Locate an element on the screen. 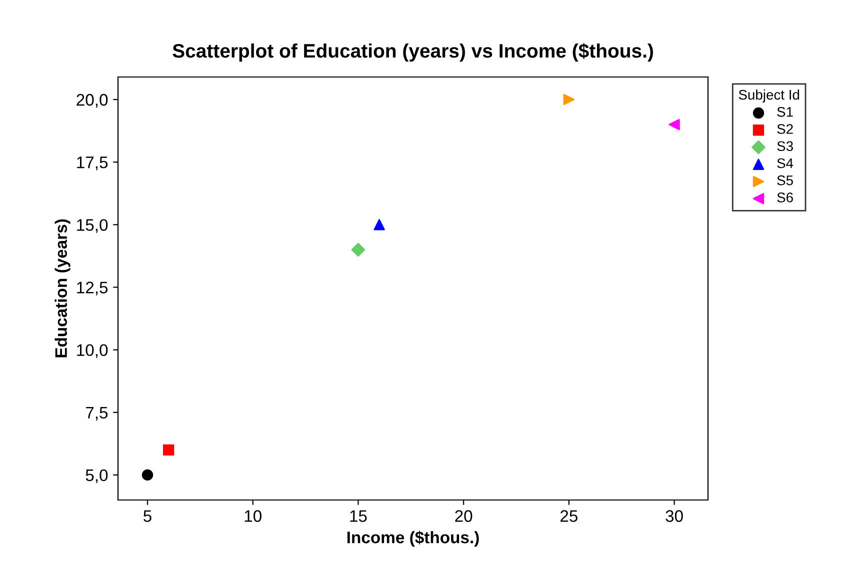  chart-title: Scatterplot of Education (years) vs Income ($thous.) is located at coordinates (412, 52).